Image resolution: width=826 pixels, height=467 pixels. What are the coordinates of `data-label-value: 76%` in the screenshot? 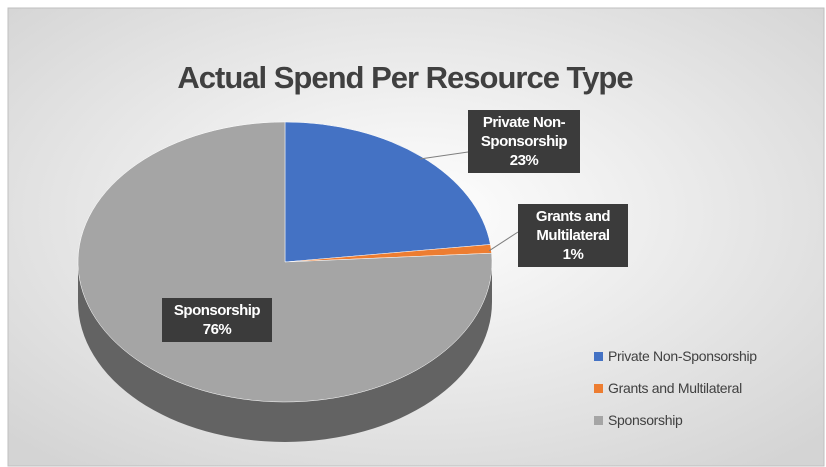 It's located at (217, 329).